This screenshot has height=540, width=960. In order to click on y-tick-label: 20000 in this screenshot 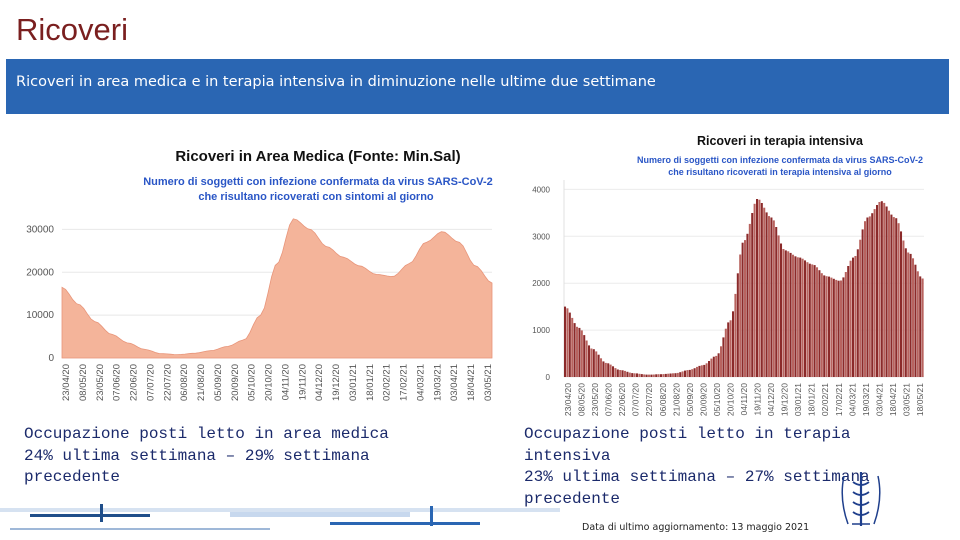, I will do `click(40, 272)`.